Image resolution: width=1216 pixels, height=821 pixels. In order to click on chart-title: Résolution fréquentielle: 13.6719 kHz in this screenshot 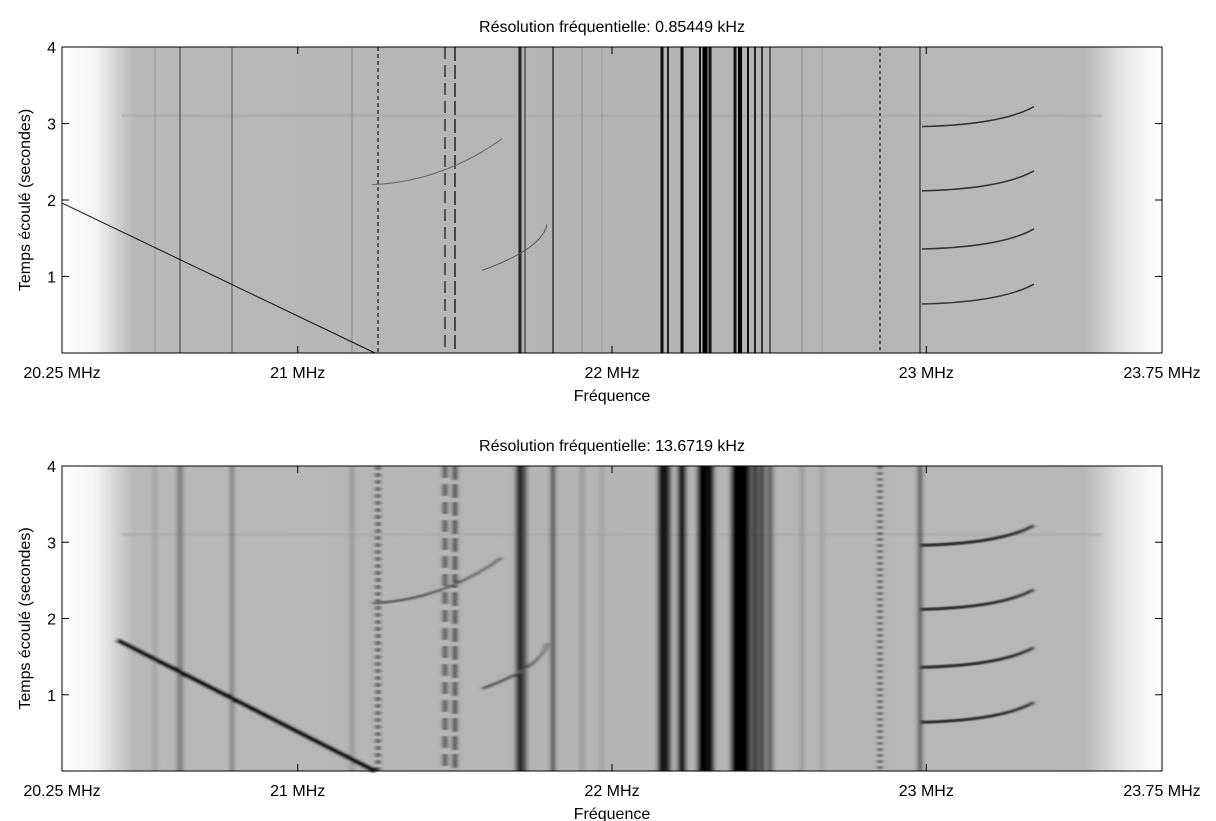, I will do `click(612, 446)`.